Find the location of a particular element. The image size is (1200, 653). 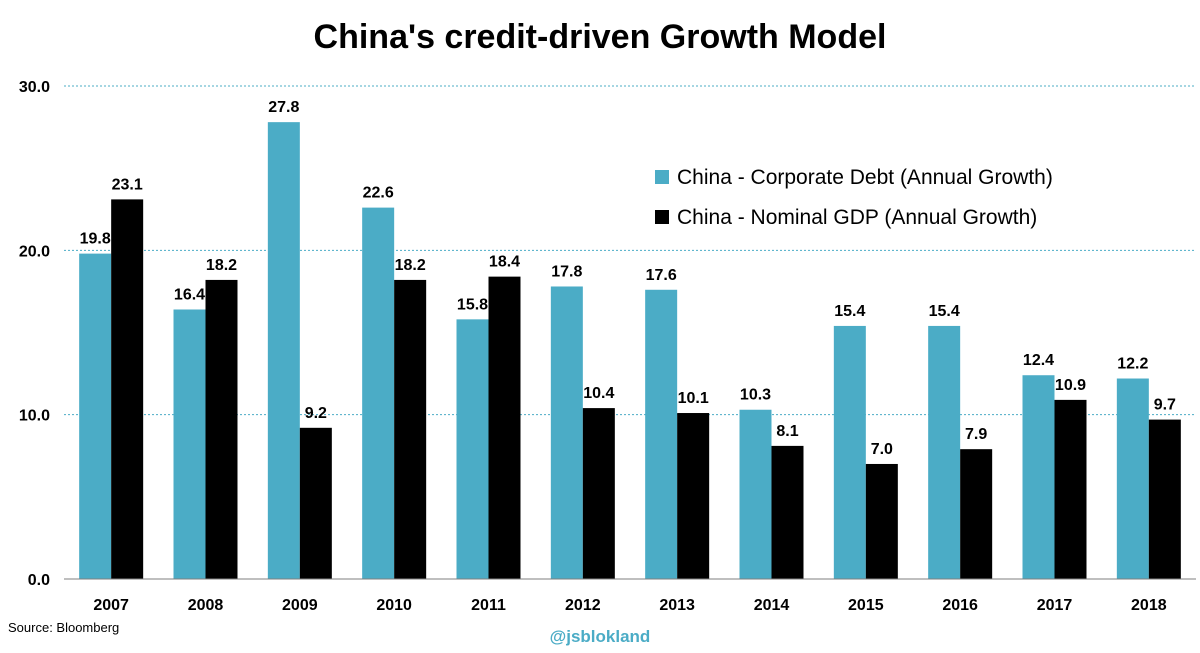

data-label: 22.6 is located at coordinates (378, 193).